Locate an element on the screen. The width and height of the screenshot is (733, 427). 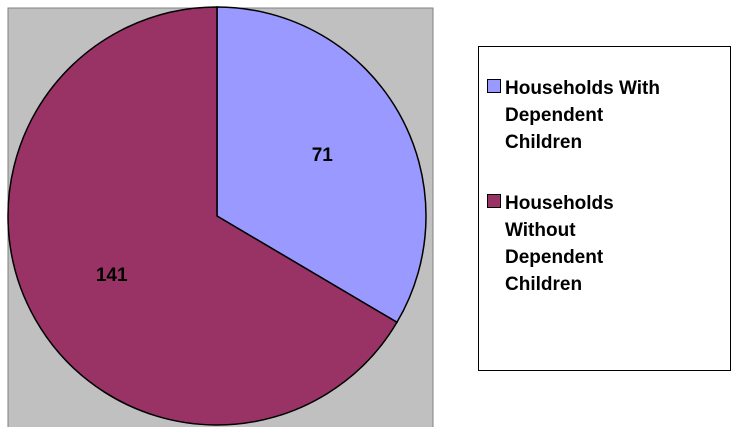
data-label: 141 is located at coordinates (112, 275).